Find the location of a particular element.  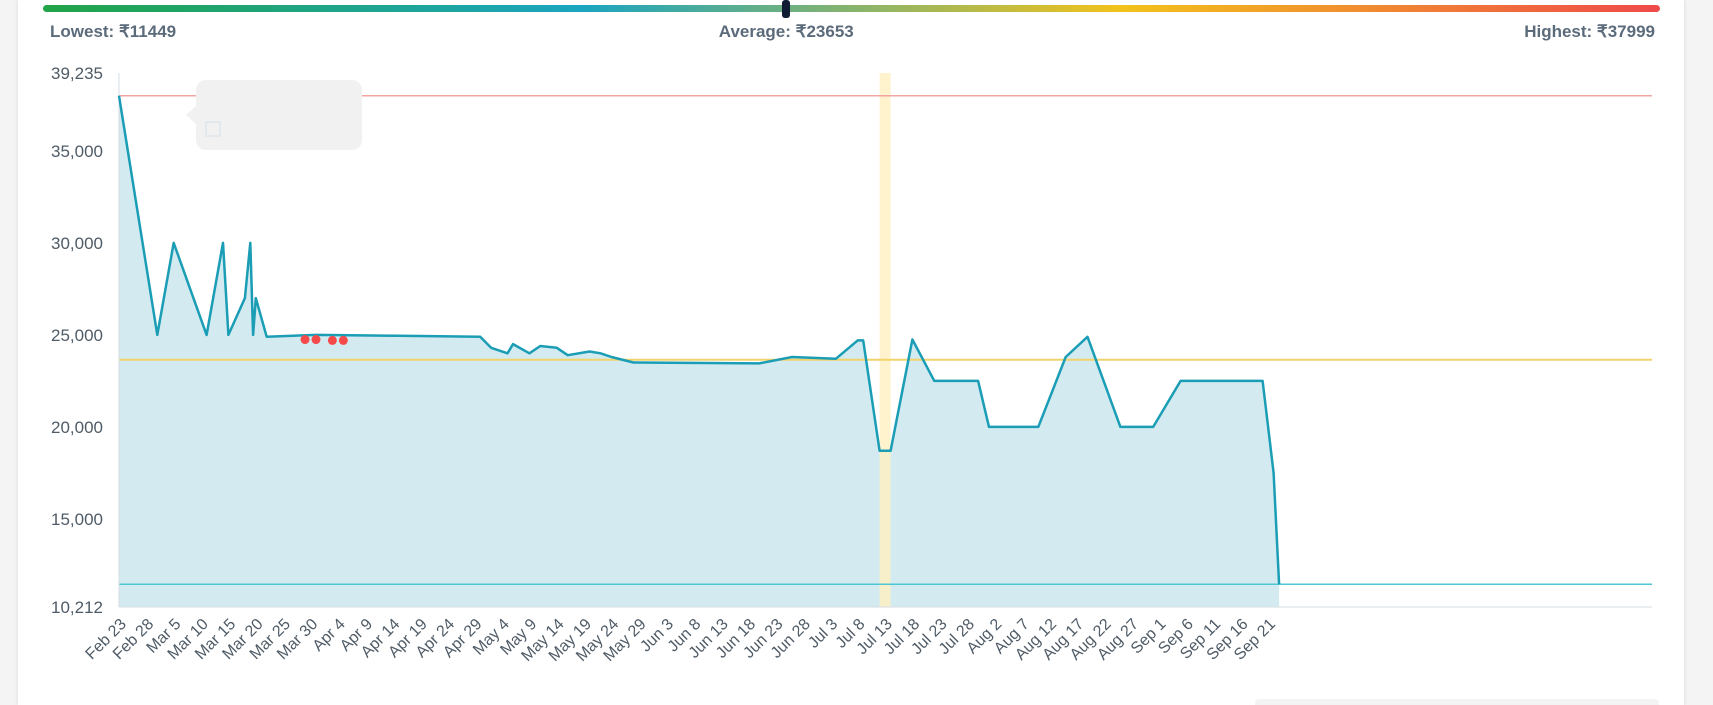

y-tick-label: 15,000 is located at coordinates (77, 519).